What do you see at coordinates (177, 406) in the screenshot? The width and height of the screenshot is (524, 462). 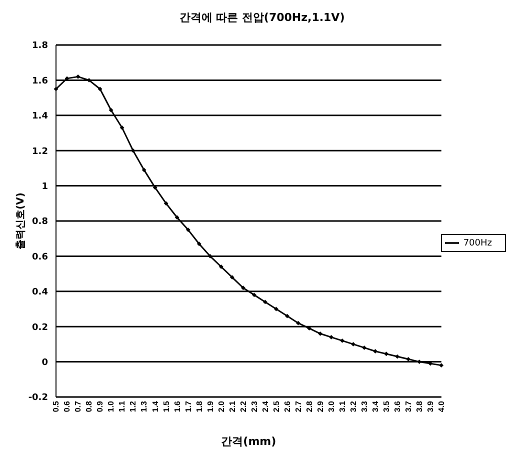 I see `x-tick-label: 1.6` at bounding box center [177, 406].